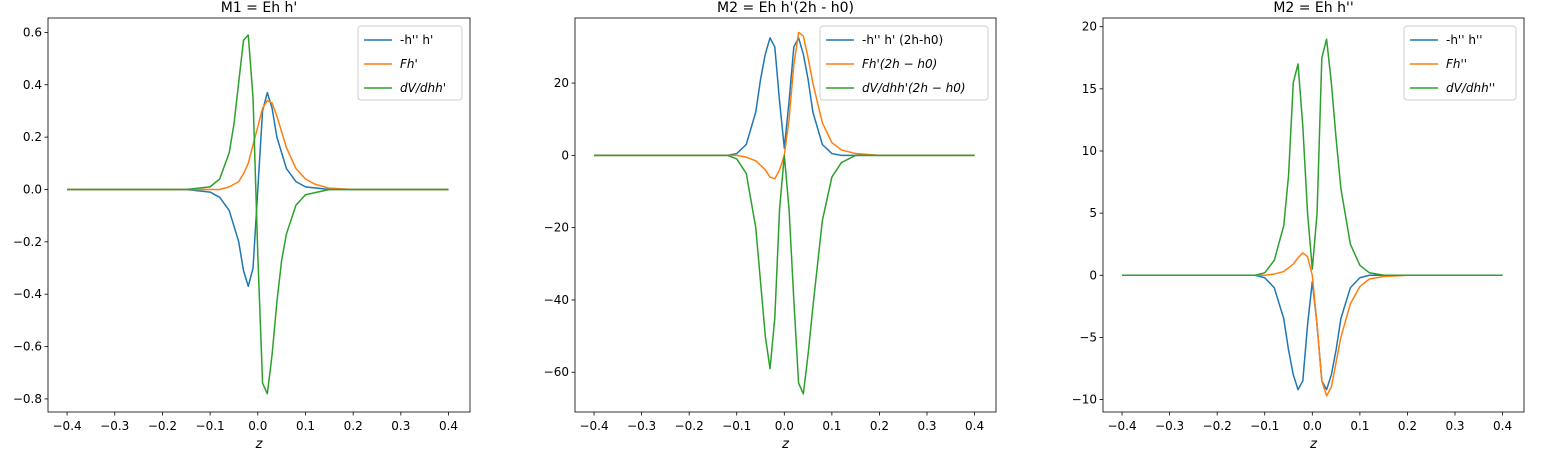  I want to click on y-tick-label: 5, so click(1093, 213).